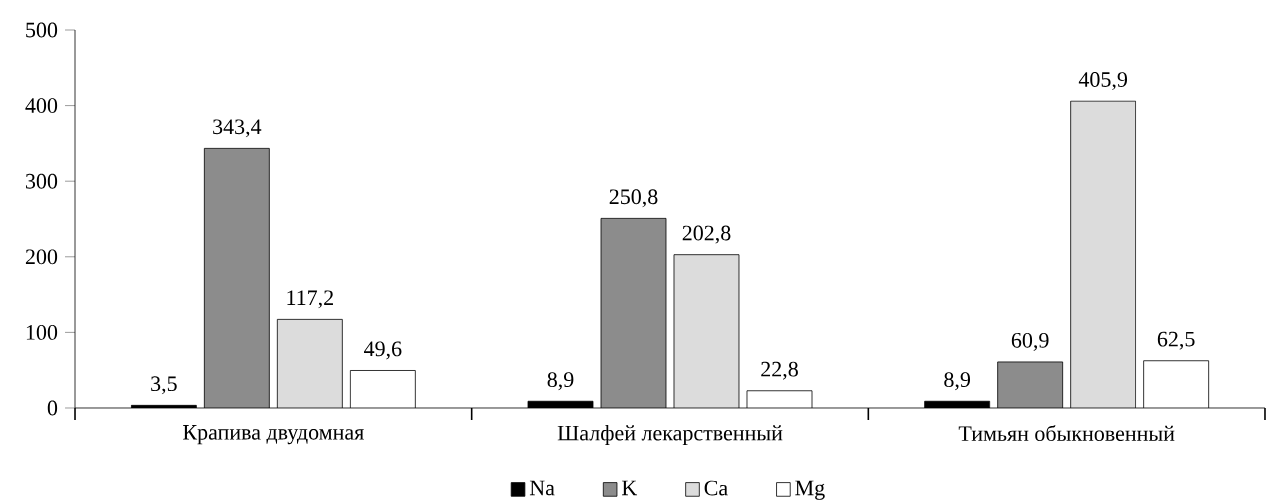  Describe the element at coordinates (42, 332) in the screenshot. I see `y-tick-label: 100` at that location.